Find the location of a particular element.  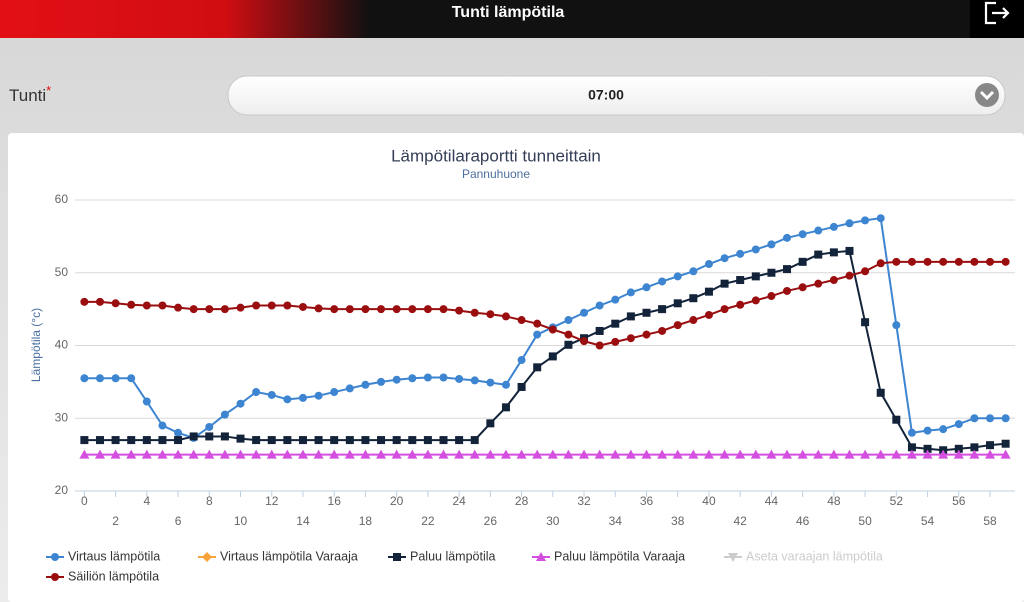

legend-item: Aseta varaajan lämpötila is located at coordinates (803, 556).